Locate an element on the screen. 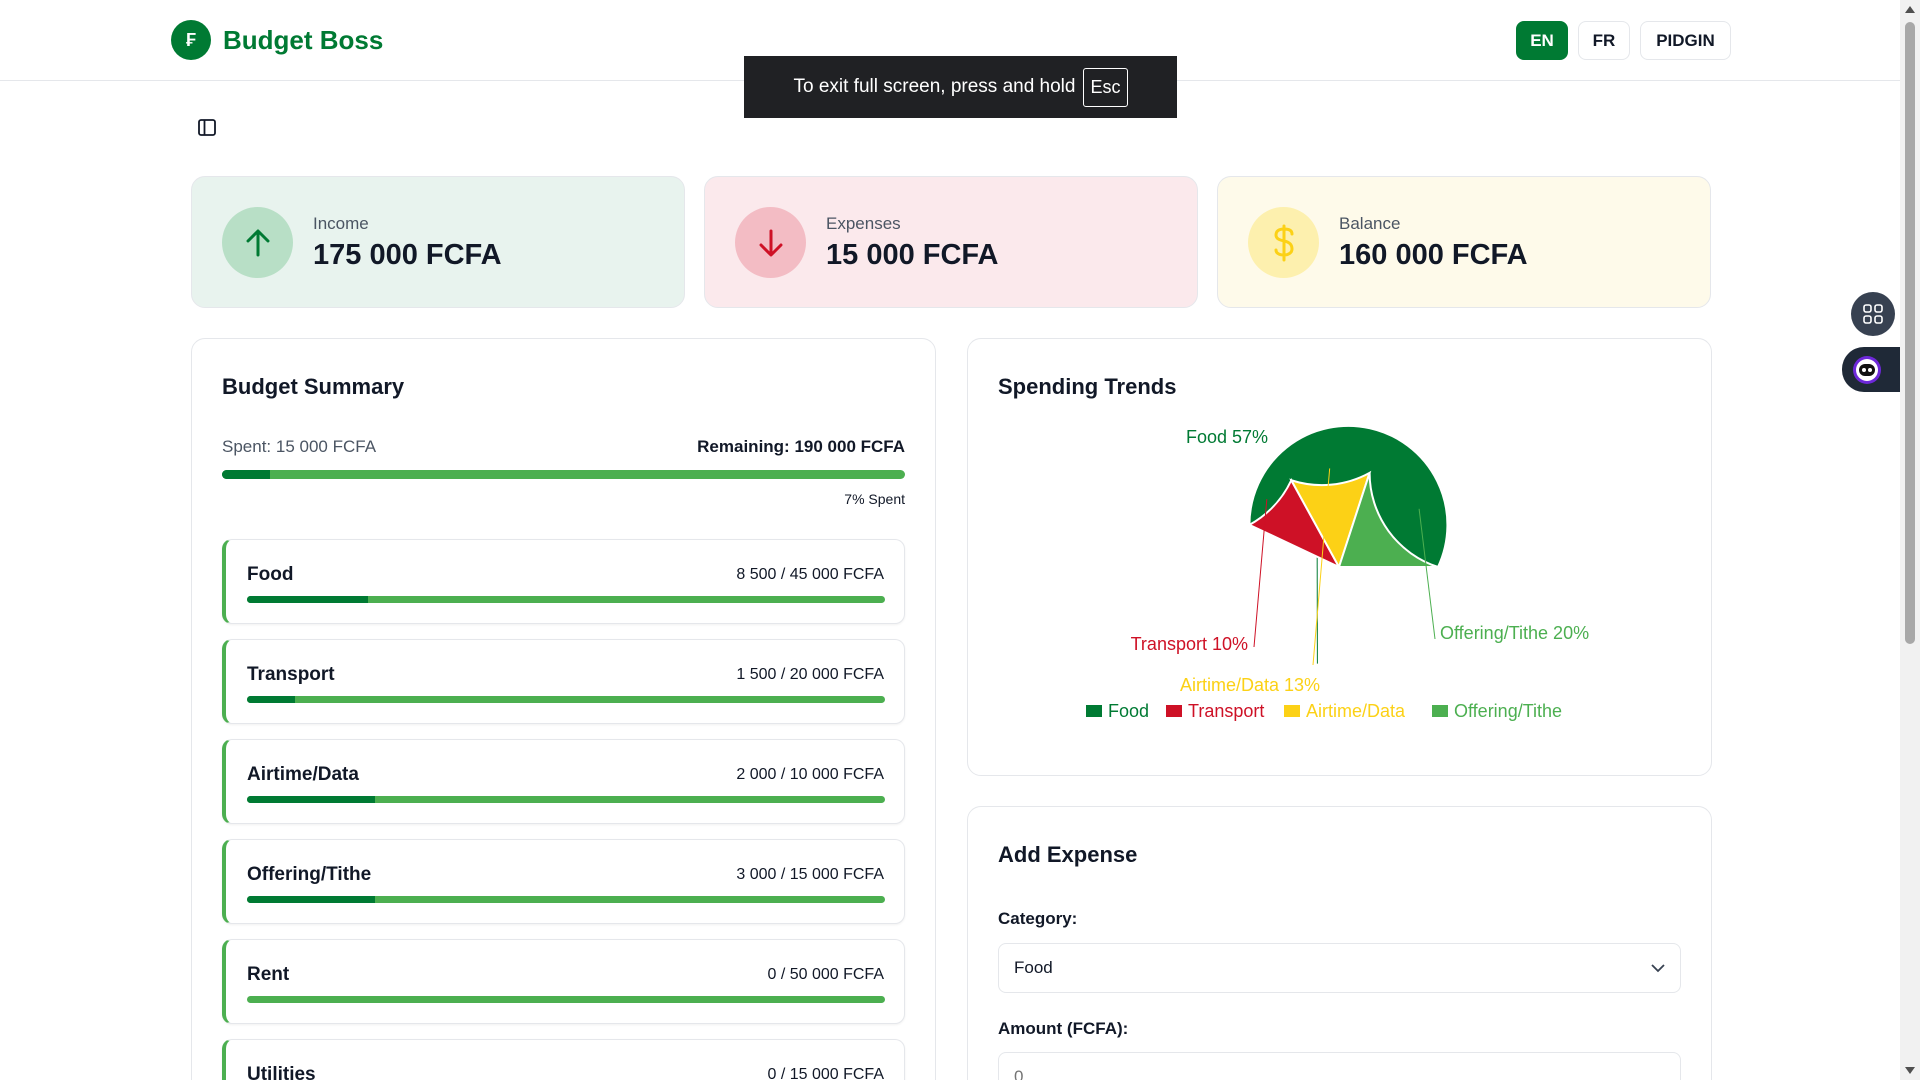 This screenshot has width=1920, height=1080. assistant-bot-icon is located at coordinates (1871, 369).